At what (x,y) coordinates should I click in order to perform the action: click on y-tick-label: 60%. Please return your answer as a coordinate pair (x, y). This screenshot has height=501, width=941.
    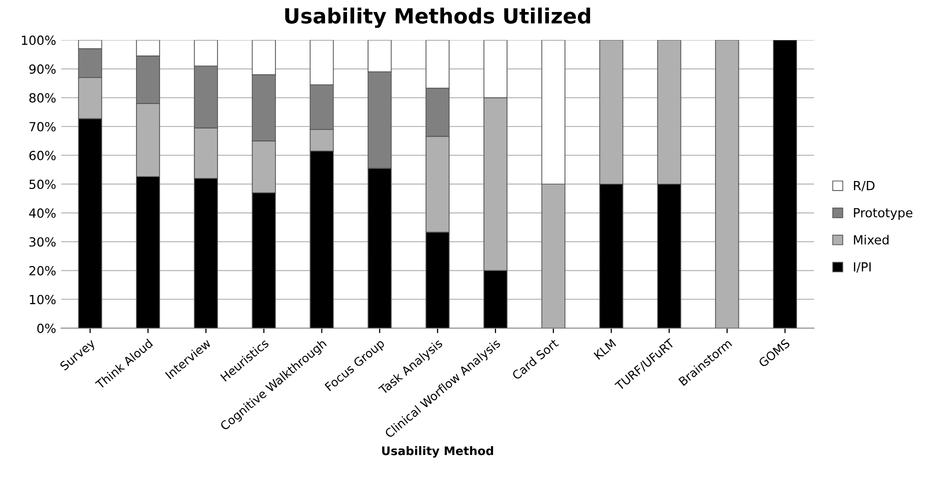
    Looking at the image, I should click on (42, 155).